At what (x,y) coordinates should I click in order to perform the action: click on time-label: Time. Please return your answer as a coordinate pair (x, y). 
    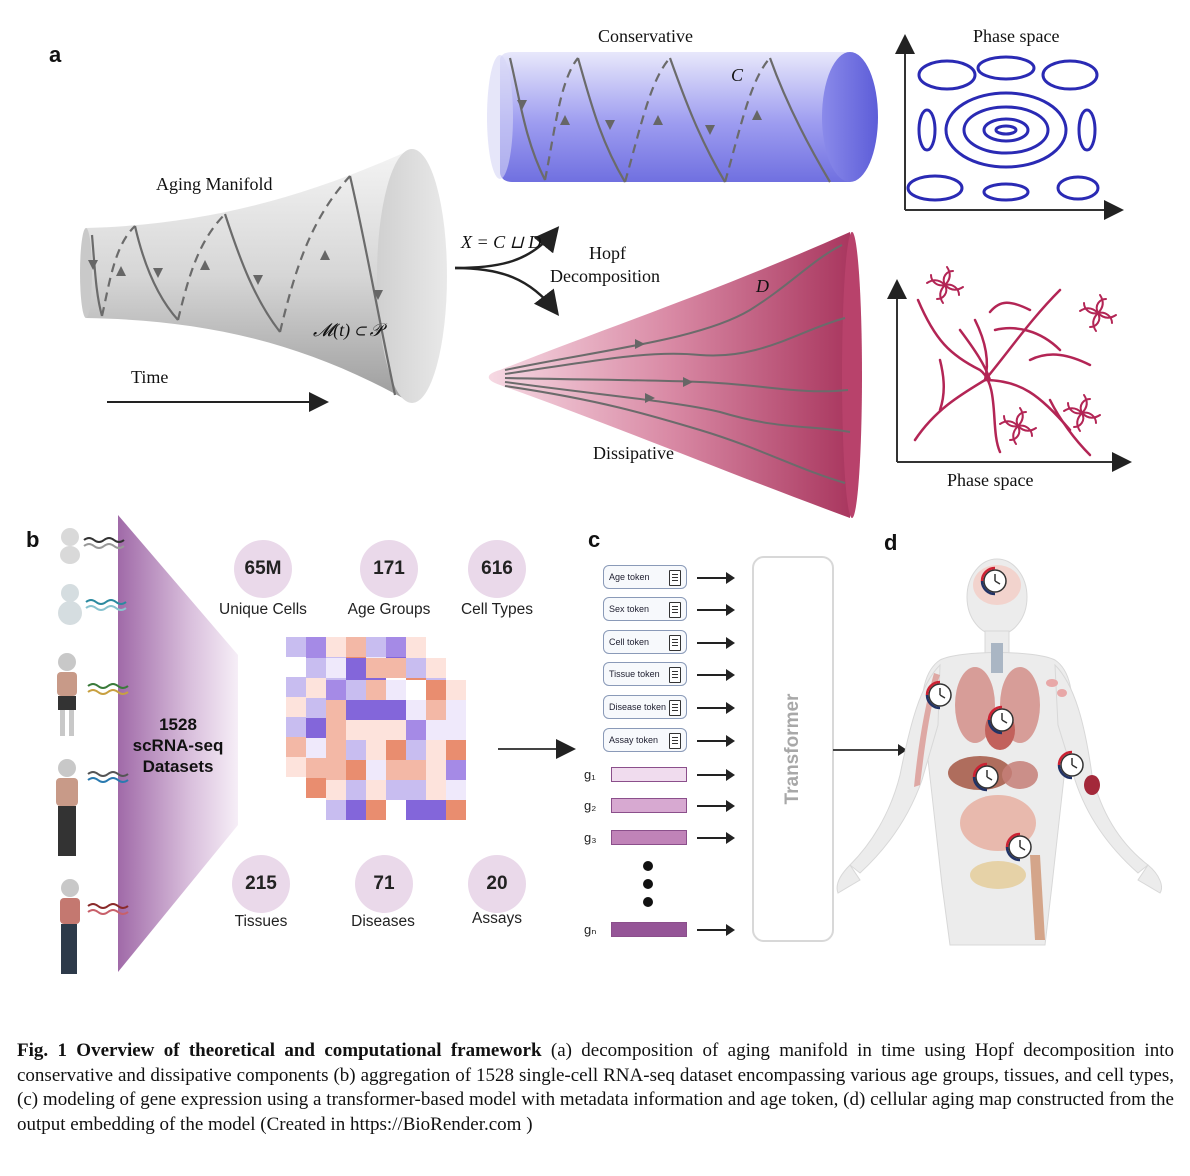
    Looking at the image, I should click on (150, 377).